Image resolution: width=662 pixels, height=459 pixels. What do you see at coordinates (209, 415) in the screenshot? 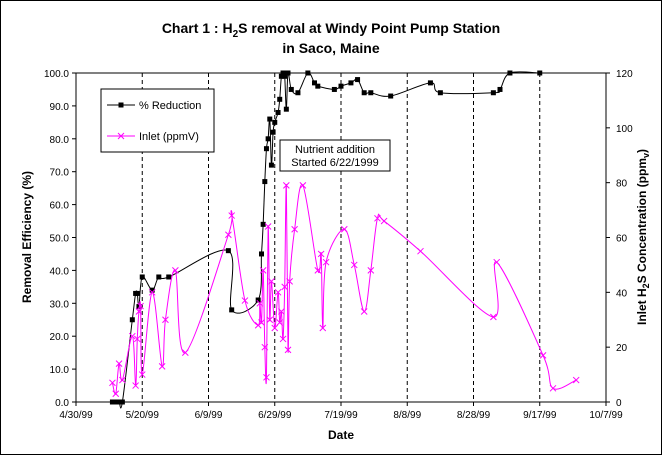
I see `x-tick-label: 6/9/99` at bounding box center [209, 415].